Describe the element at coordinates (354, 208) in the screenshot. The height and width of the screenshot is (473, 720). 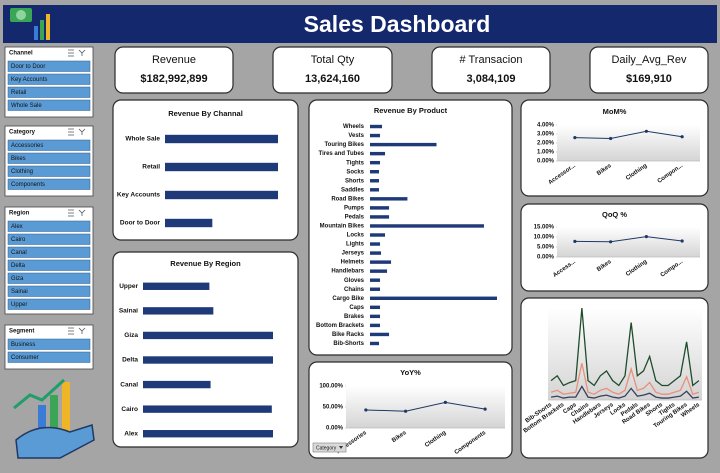
I see `y-tick-label: Pumps` at that location.